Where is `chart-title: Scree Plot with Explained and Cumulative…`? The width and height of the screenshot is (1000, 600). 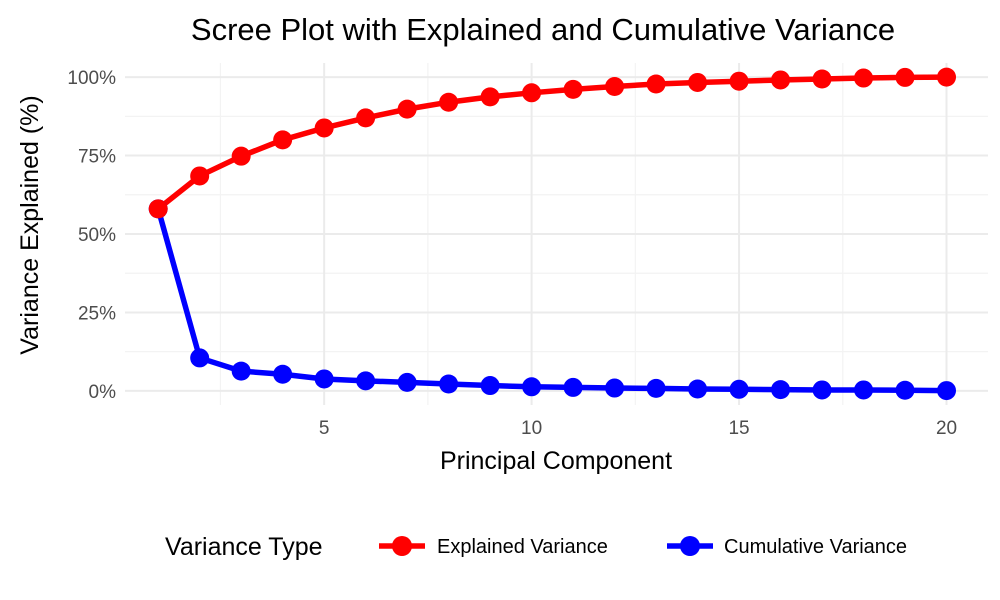 chart-title: Scree Plot with Explained and Cumulative… is located at coordinates (543, 29).